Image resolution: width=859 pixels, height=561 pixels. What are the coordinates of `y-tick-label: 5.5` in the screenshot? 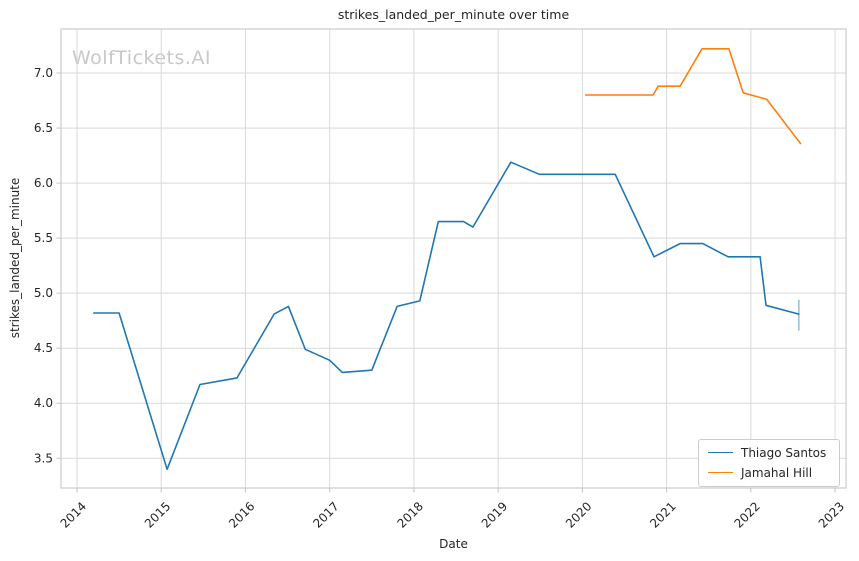 It's located at (43, 238).